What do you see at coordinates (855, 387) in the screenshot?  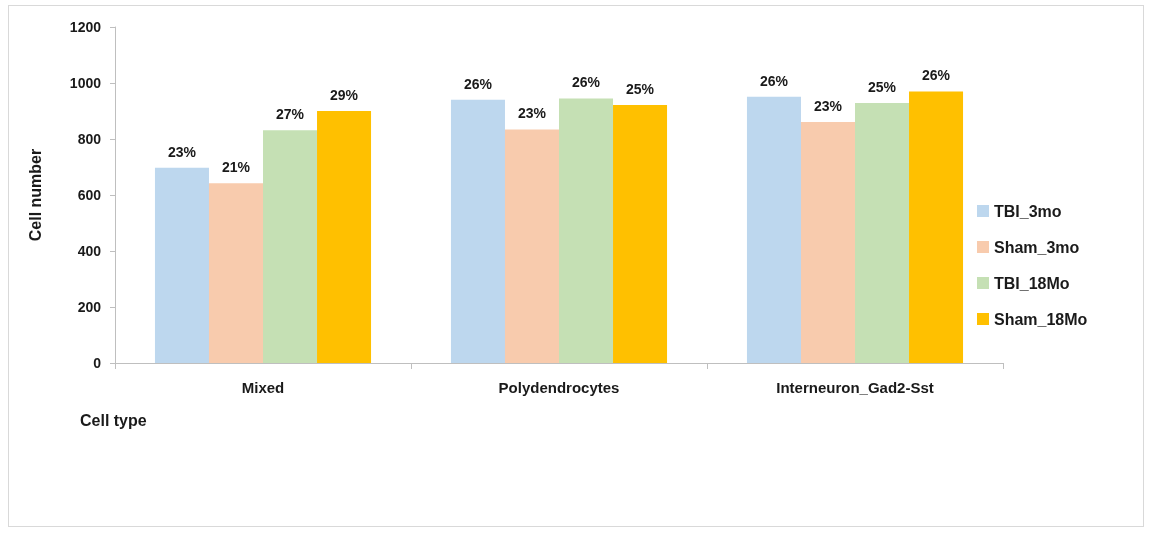 I see `x-tick-label: Interneuron_Gad2-Sst` at bounding box center [855, 387].